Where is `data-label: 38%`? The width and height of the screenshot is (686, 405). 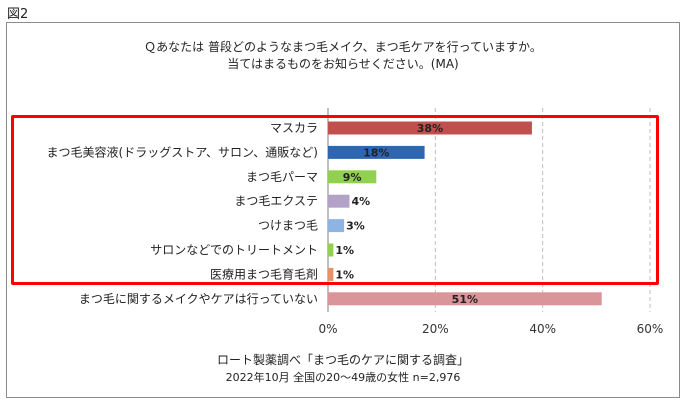 data-label: 38% is located at coordinates (430, 128).